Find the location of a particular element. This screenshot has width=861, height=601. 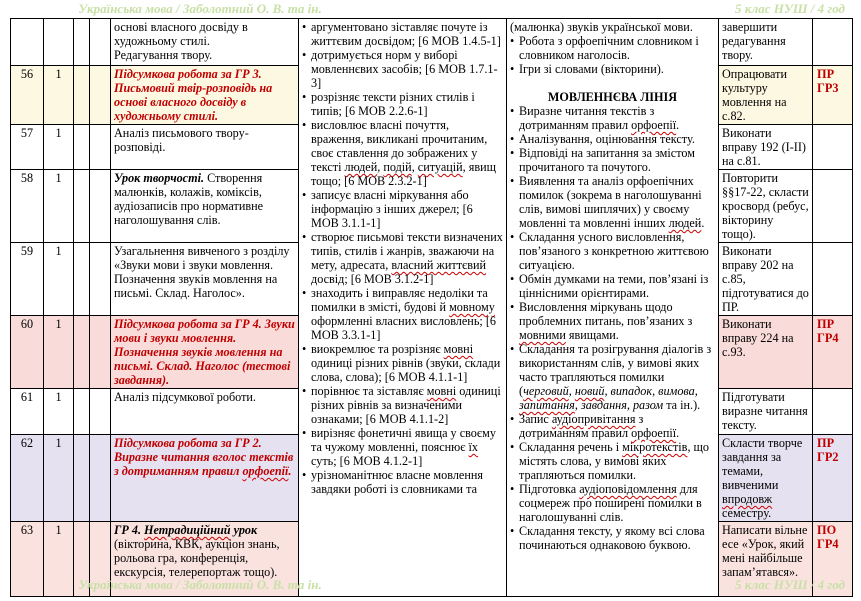

lesson-number-cell: 58 is located at coordinates (27, 206).